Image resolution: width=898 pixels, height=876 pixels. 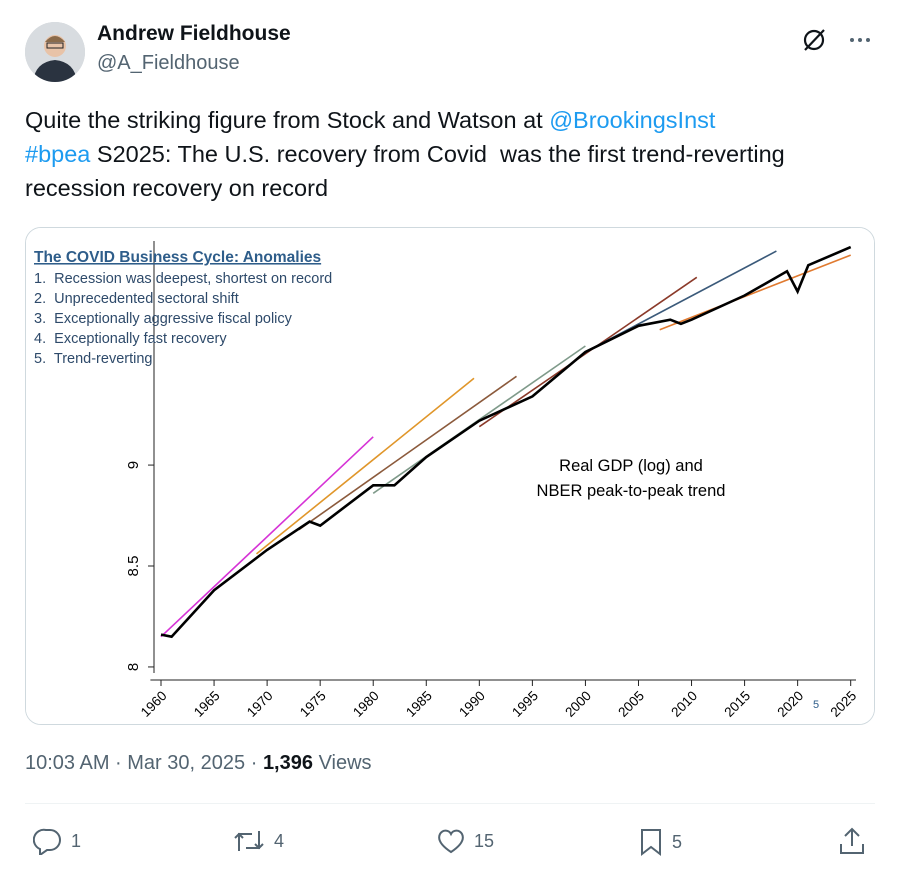 What do you see at coordinates (47, 841) in the screenshot?
I see `reply-icon` at bounding box center [47, 841].